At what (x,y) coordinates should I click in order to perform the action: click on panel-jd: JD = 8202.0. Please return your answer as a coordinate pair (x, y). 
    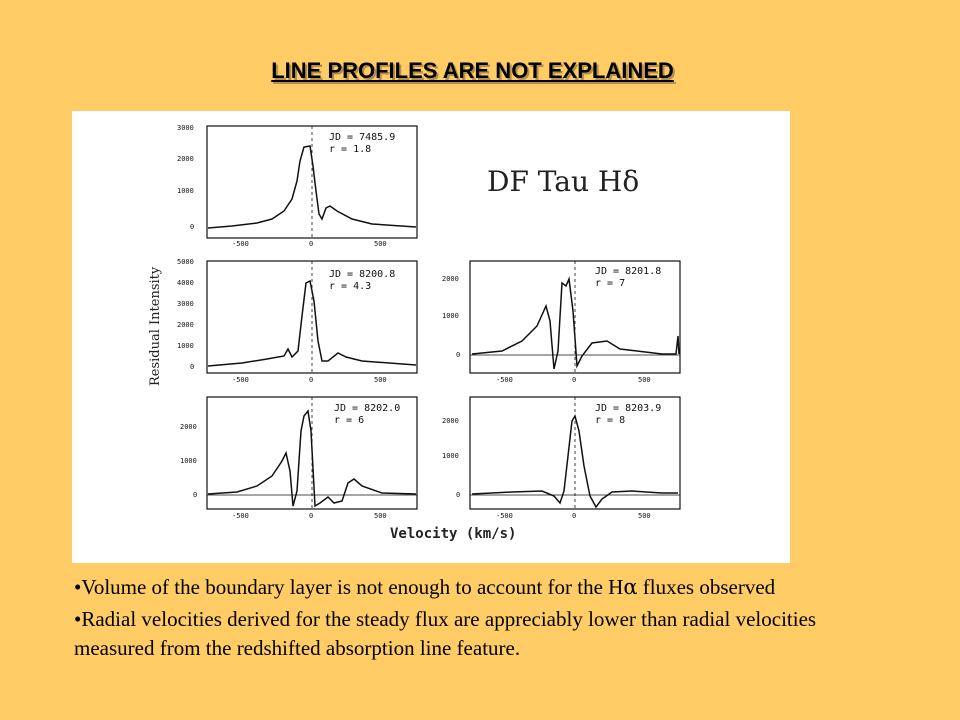
    Looking at the image, I should click on (367, 408).